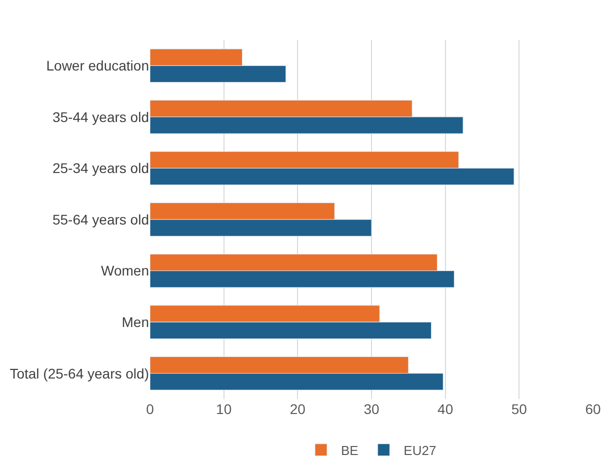  Describe the element at coordinates (100, 116) in the screenshot. I see `y-tick-label: 35-44 years old` at that location.